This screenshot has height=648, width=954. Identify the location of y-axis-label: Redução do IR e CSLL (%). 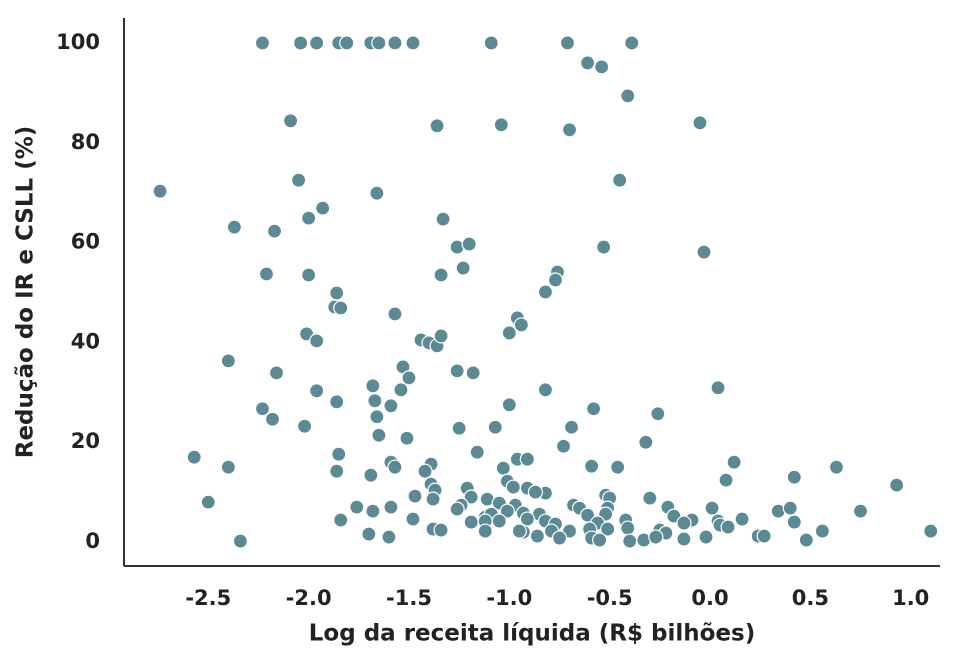
(26, 292).